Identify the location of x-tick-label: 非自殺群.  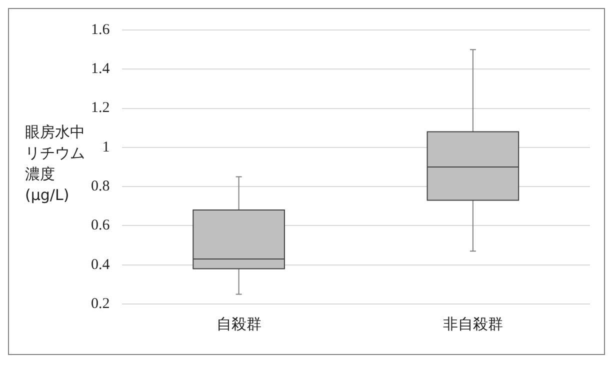
(472, 323).